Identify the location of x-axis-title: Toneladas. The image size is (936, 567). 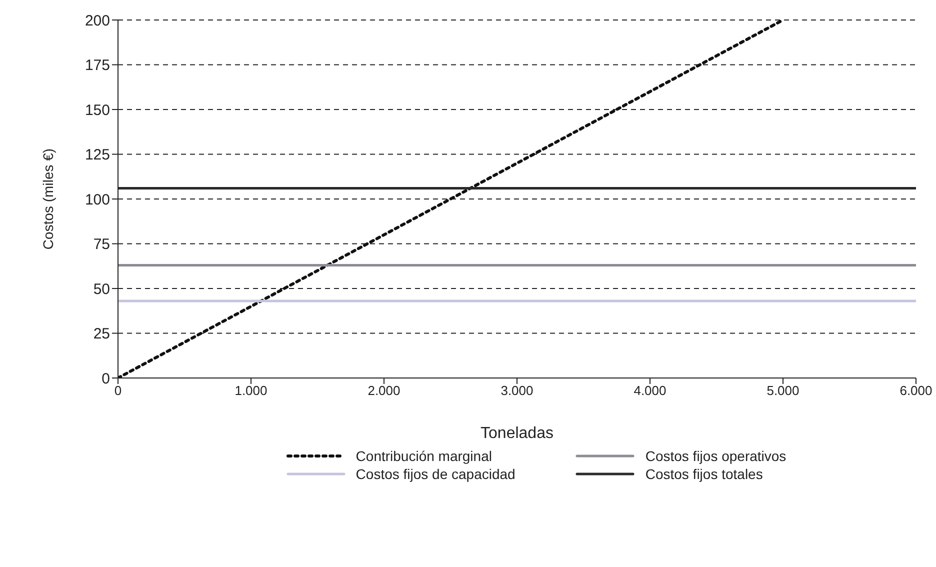
(517, 433).